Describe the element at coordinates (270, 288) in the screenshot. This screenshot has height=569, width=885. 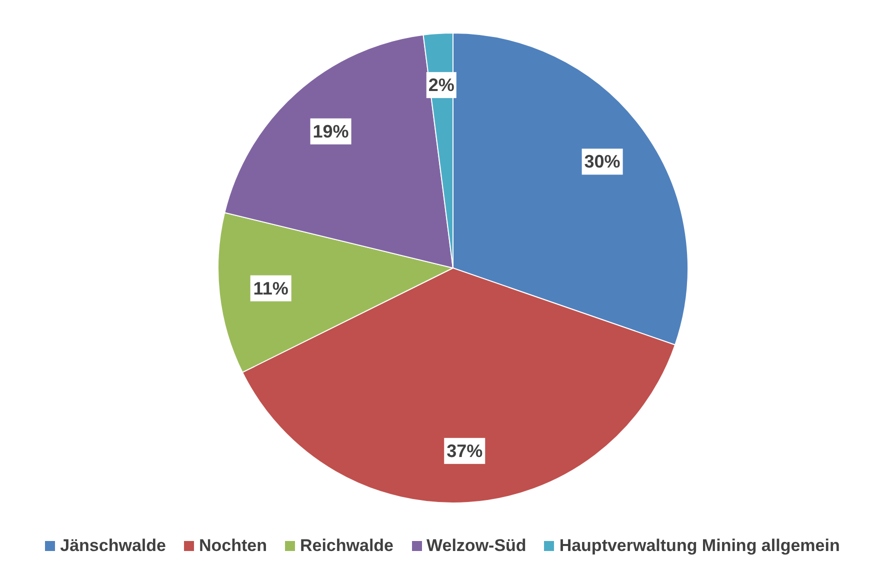
I see `data-label: 11%` at that location.